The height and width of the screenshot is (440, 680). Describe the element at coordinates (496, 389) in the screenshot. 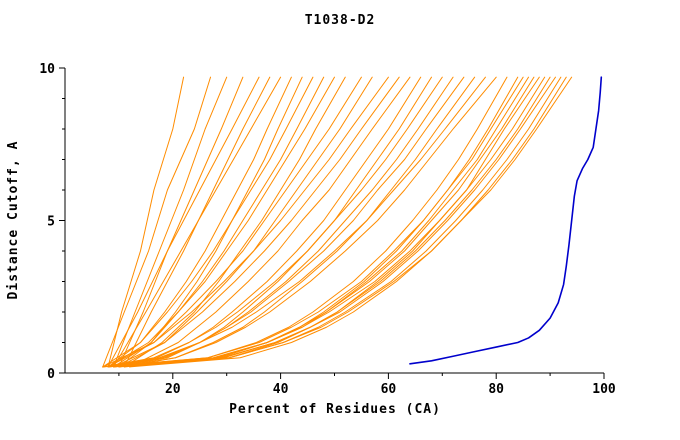

I see `x-tick-label: 80` at that location.